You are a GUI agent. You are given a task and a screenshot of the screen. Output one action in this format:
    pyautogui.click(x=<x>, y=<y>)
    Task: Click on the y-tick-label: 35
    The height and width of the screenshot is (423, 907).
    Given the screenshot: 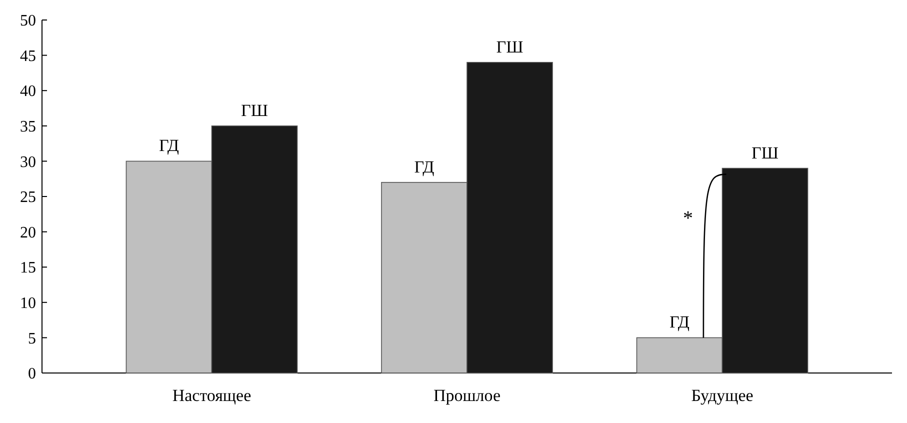 What is the action you would take?
    pyautogui.click(x=28, y=127)
    